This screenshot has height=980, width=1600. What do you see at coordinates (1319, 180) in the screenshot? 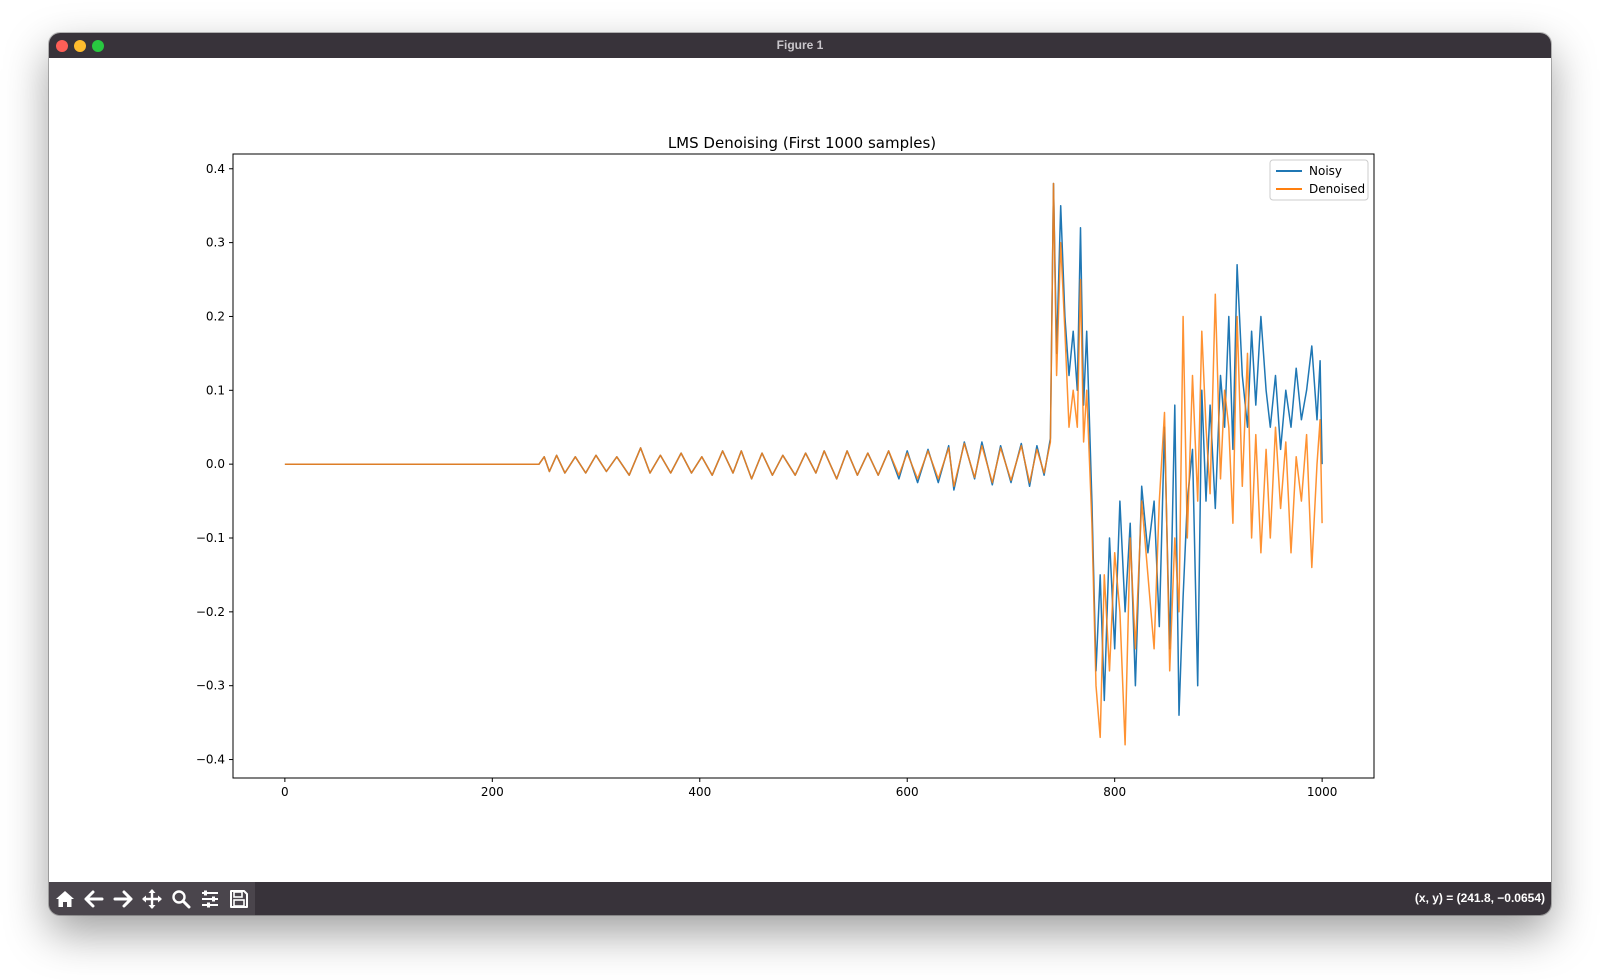
I see `legend: Noisy Denoised` at bounding box center [1319, 180].